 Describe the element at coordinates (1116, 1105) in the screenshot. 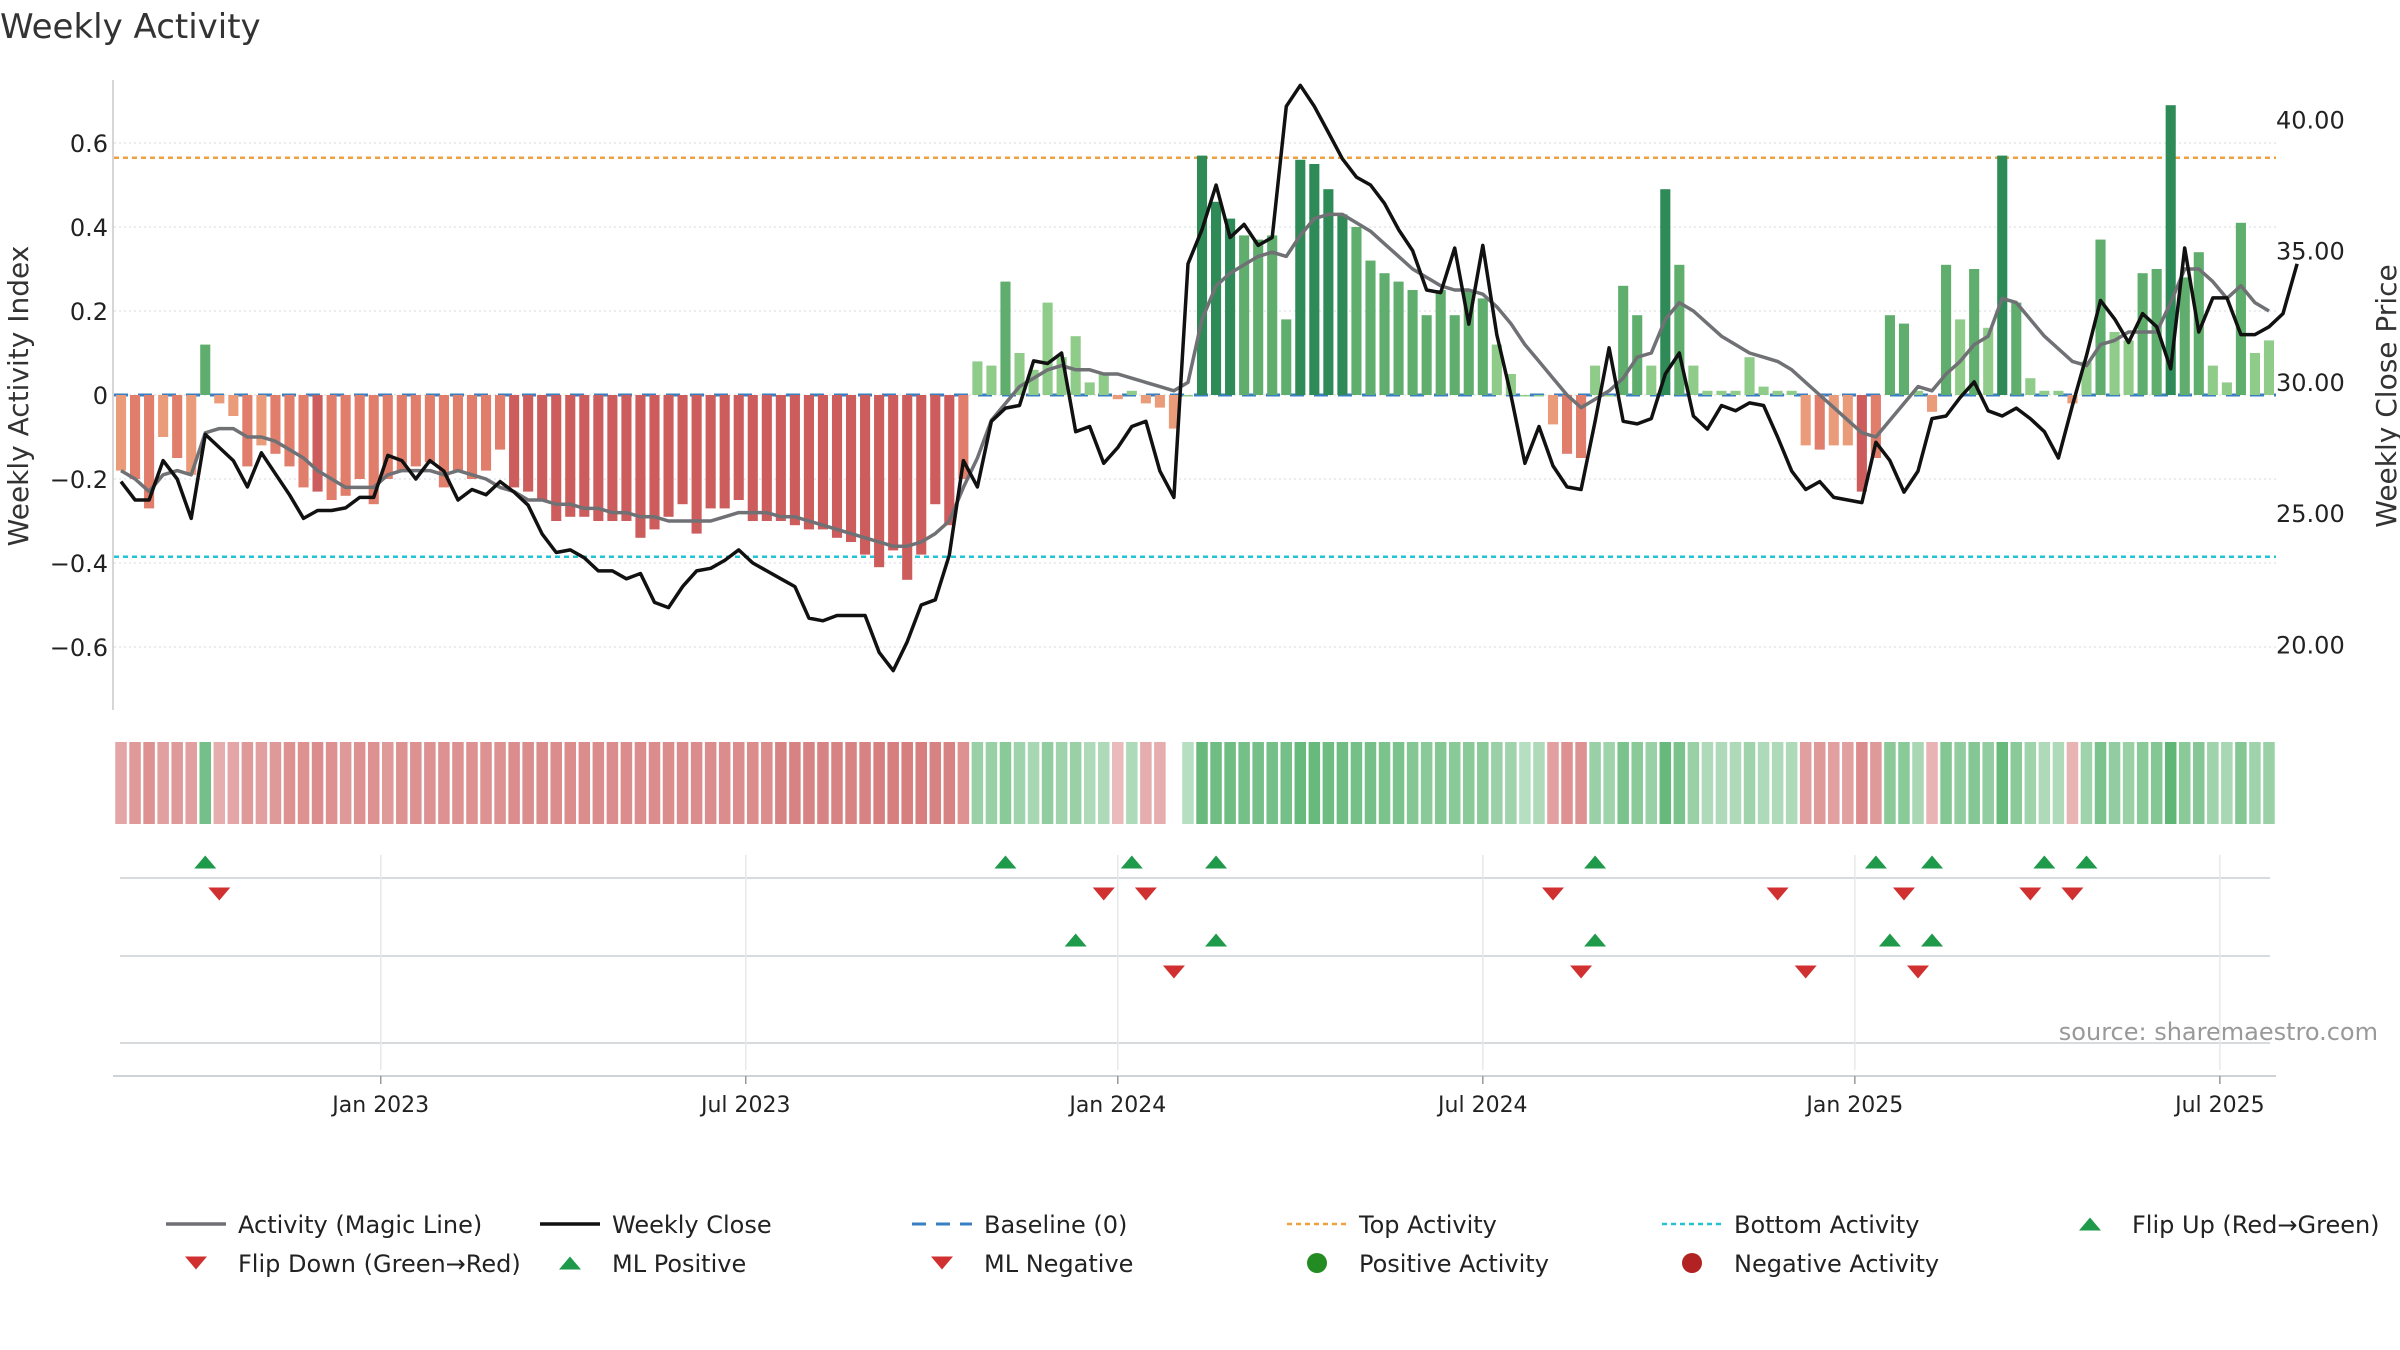

I see `x-tick-label: Jan 2024` at that location.